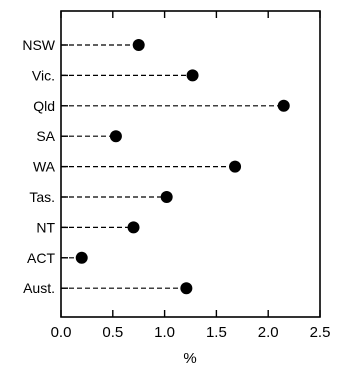 This screenshot has height=372, width=339. What do you see at coordinates (81, 257) in the screenshot?
I see `data-point-act` at bounding box center [81, 257].